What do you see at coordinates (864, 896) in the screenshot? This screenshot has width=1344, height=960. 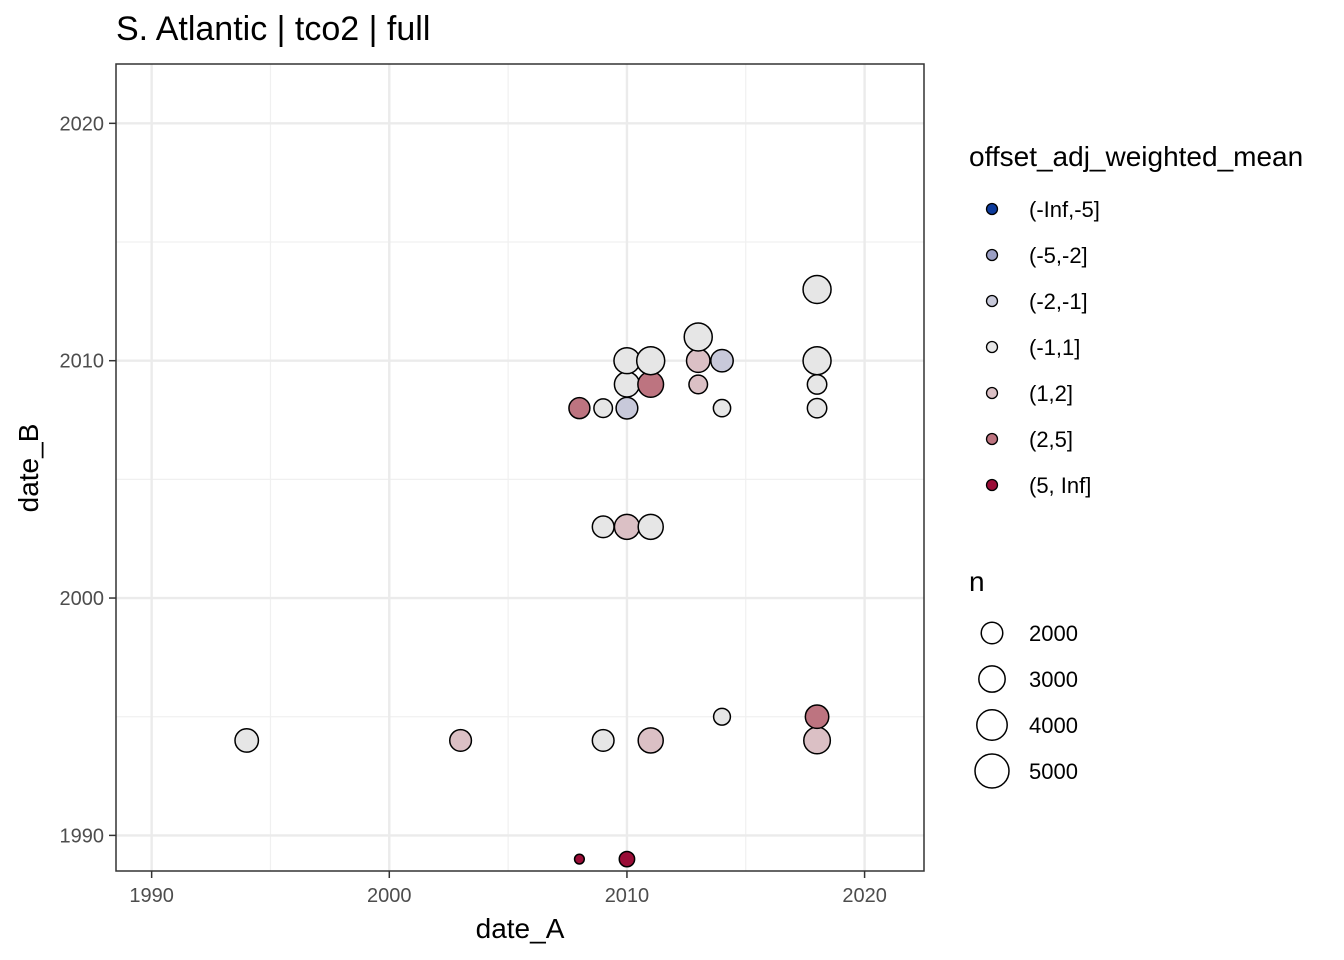 I see `x-tick-label: 2020` at bounding box center [864, 896].